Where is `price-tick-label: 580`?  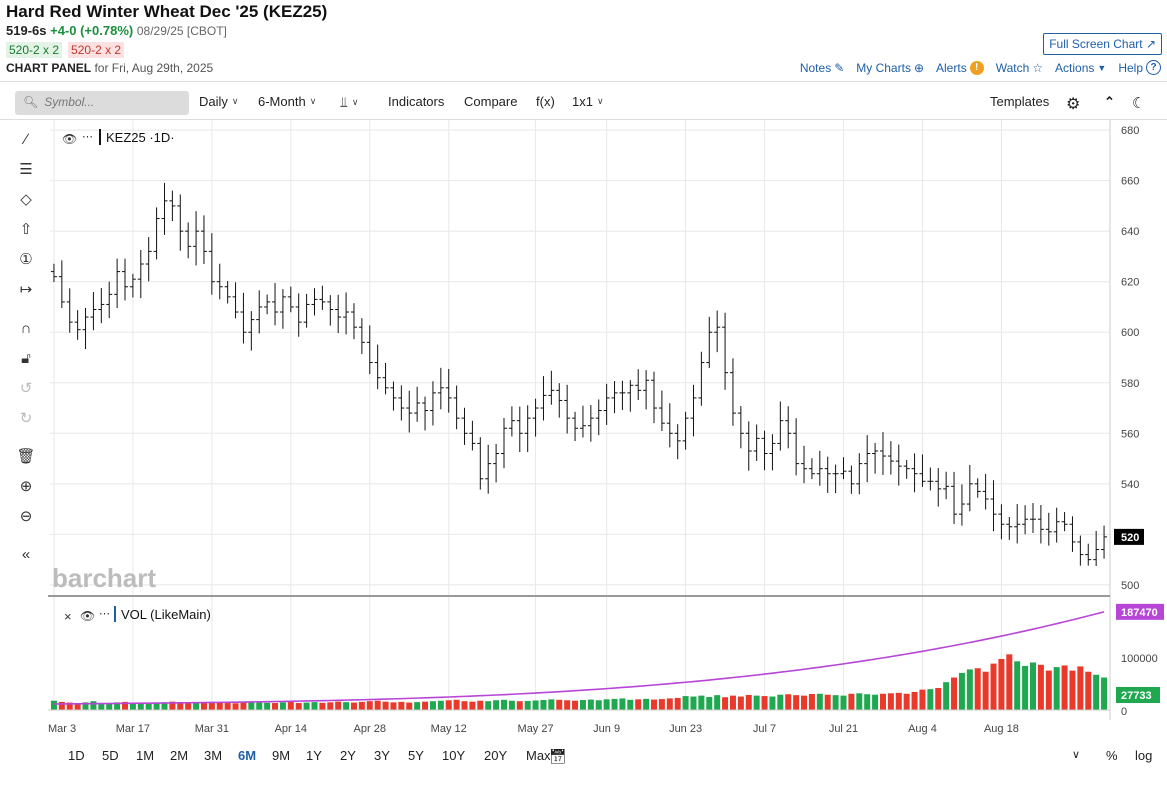 price-tick-label: 580 is located at coordinates (1130, 384).